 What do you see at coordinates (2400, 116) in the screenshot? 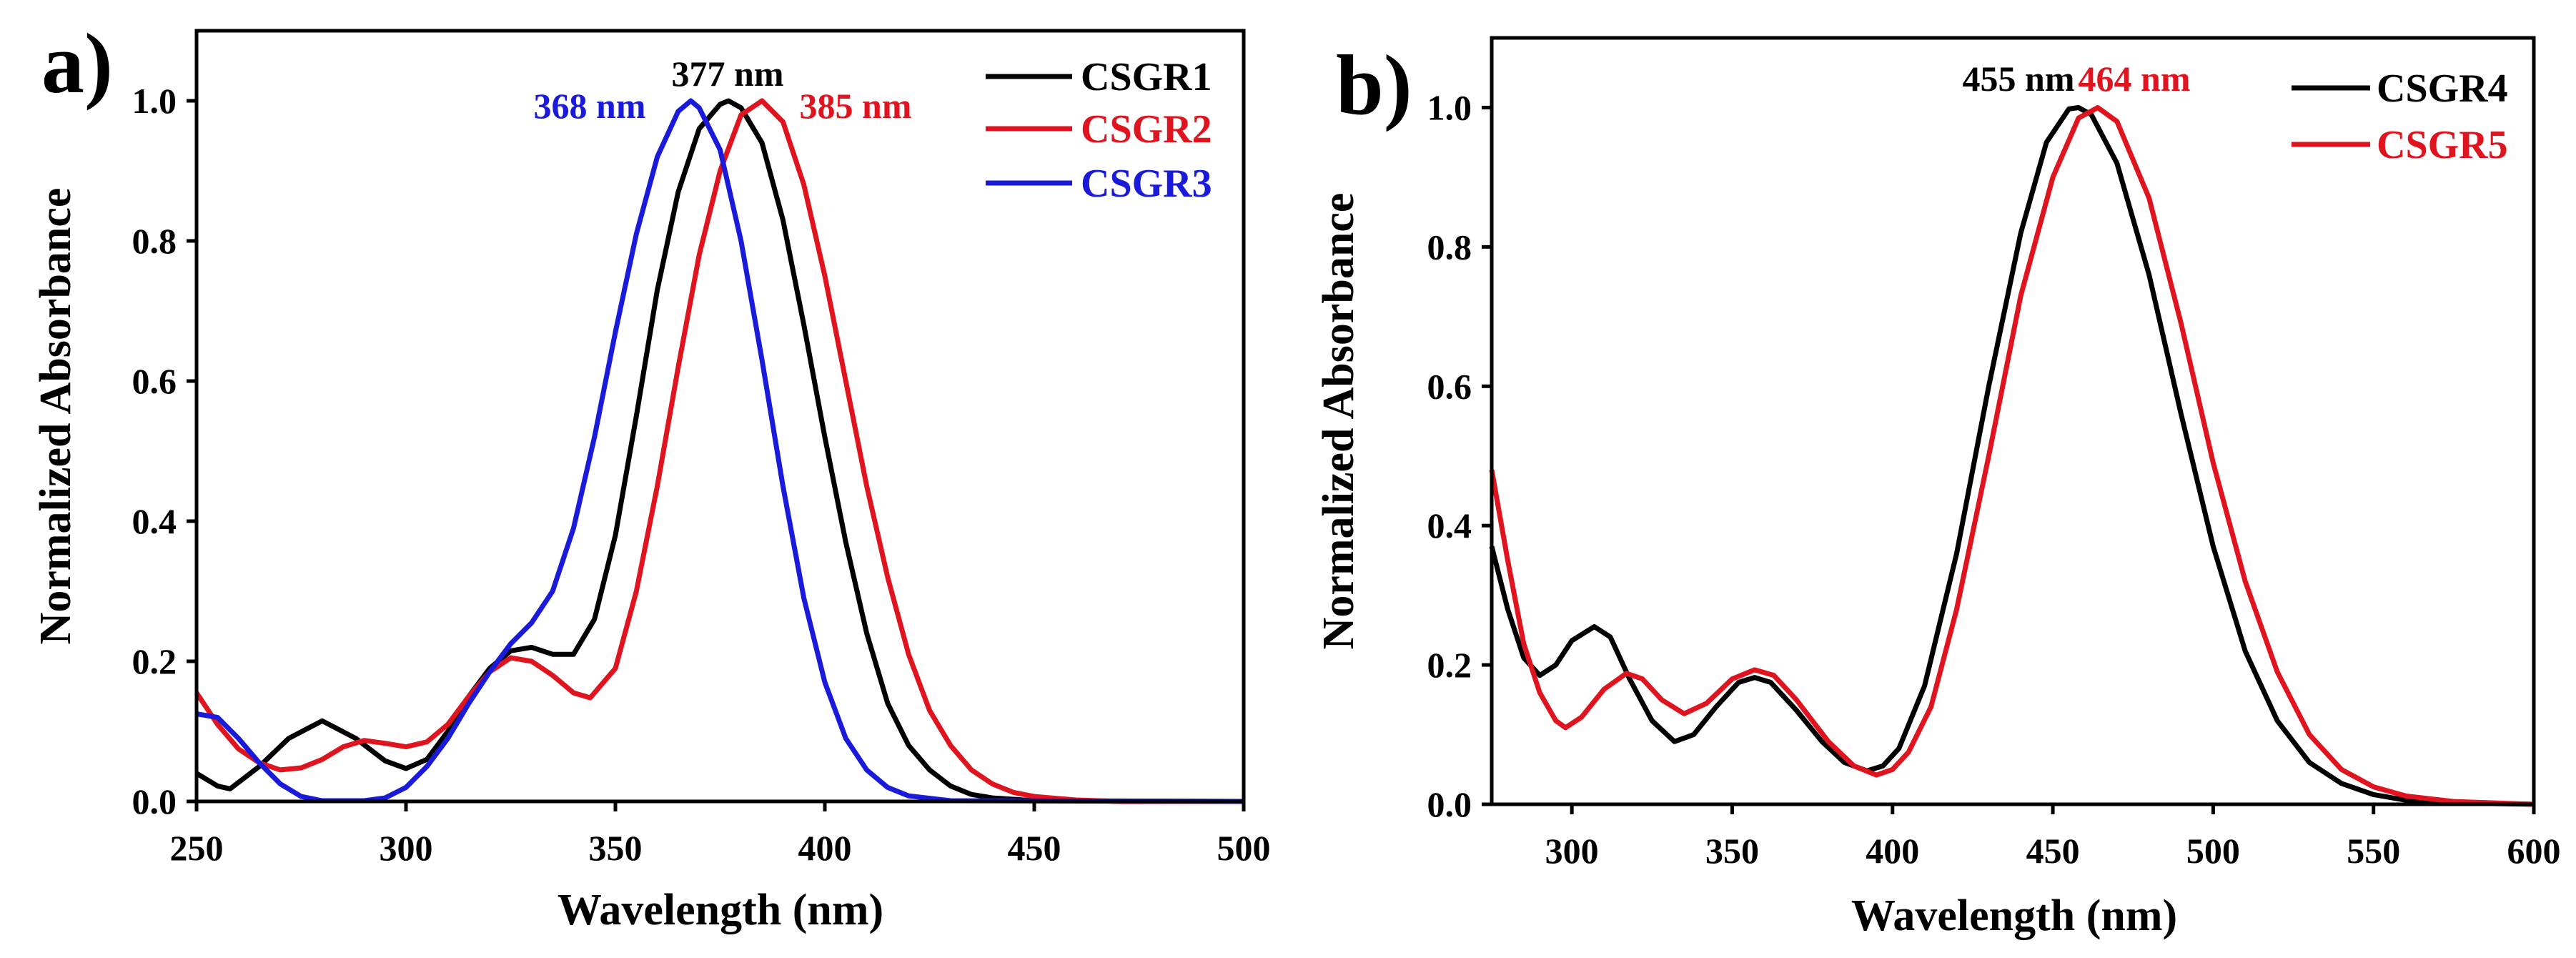
I see `legend: CSGR4 CSGR5` at bounding box center [2400, 116].